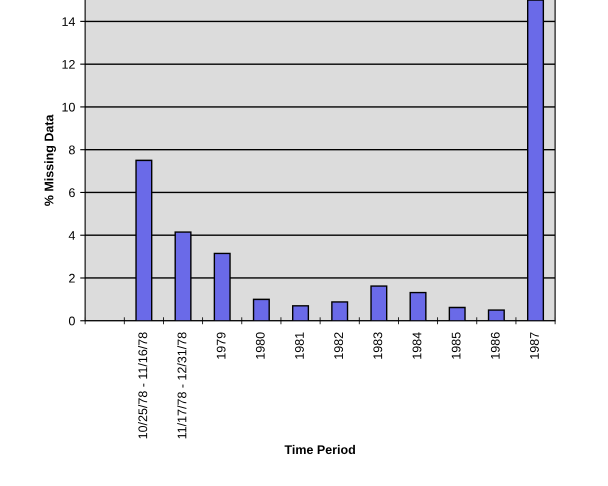 The width and height of the screenshot is (608, 486). Describe the element at coordinates (72, 193) in the screenshot. I see `y-tick-label: 6` at that location.